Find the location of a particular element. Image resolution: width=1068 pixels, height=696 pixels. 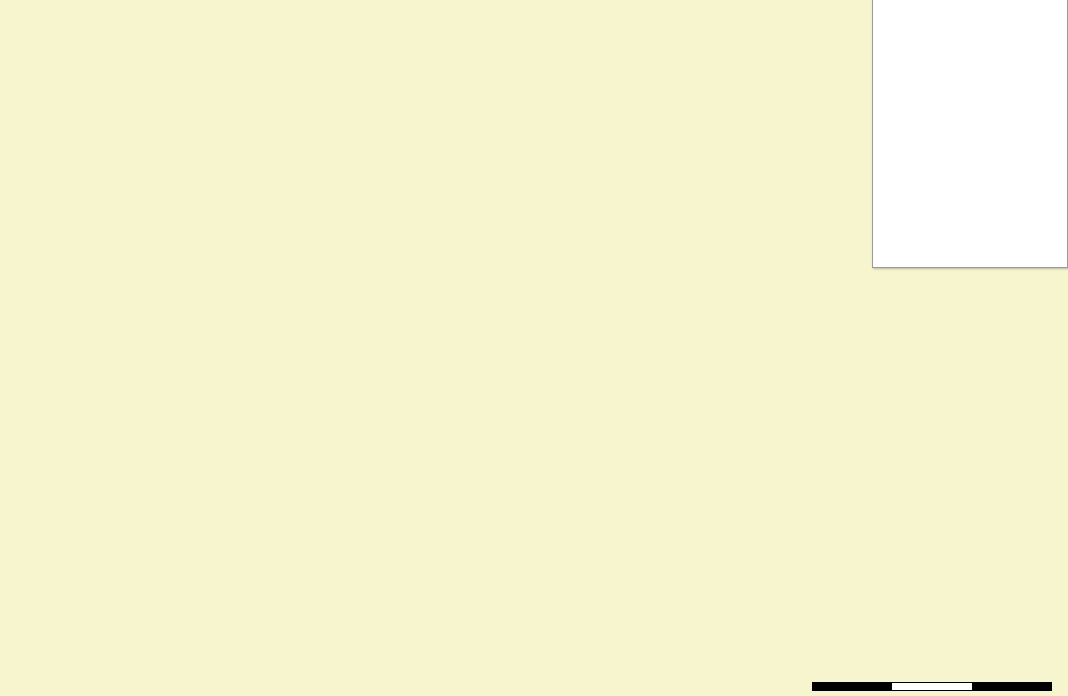

legend-panel is located at coordinates (970, 134).